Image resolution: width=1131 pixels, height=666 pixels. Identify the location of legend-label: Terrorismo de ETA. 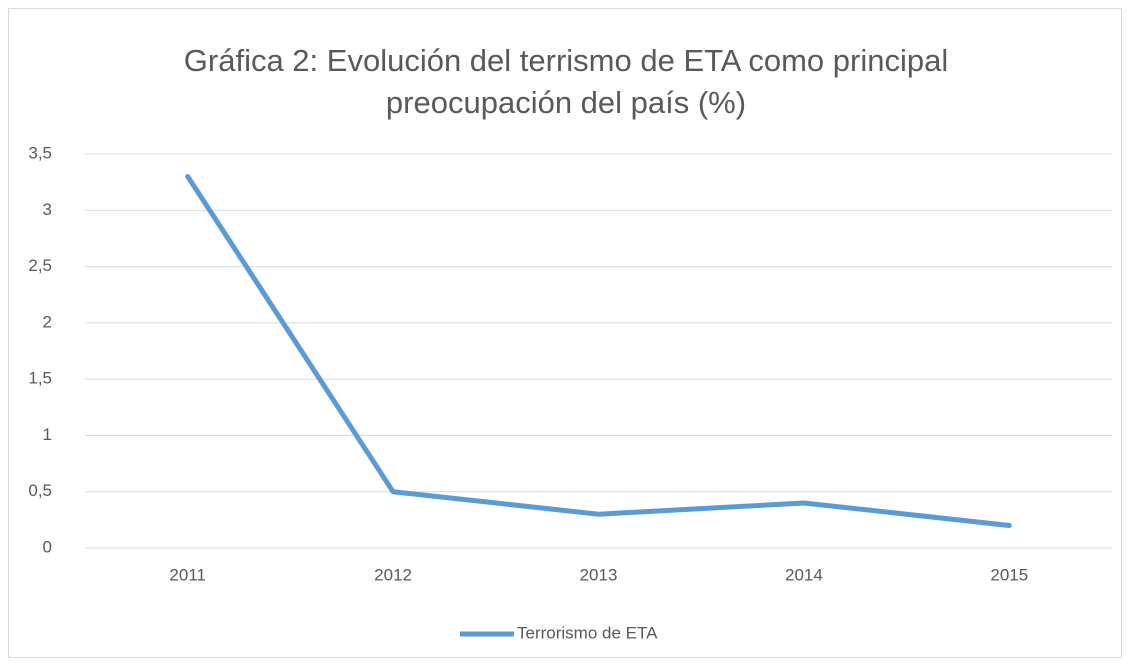
(587, 632).